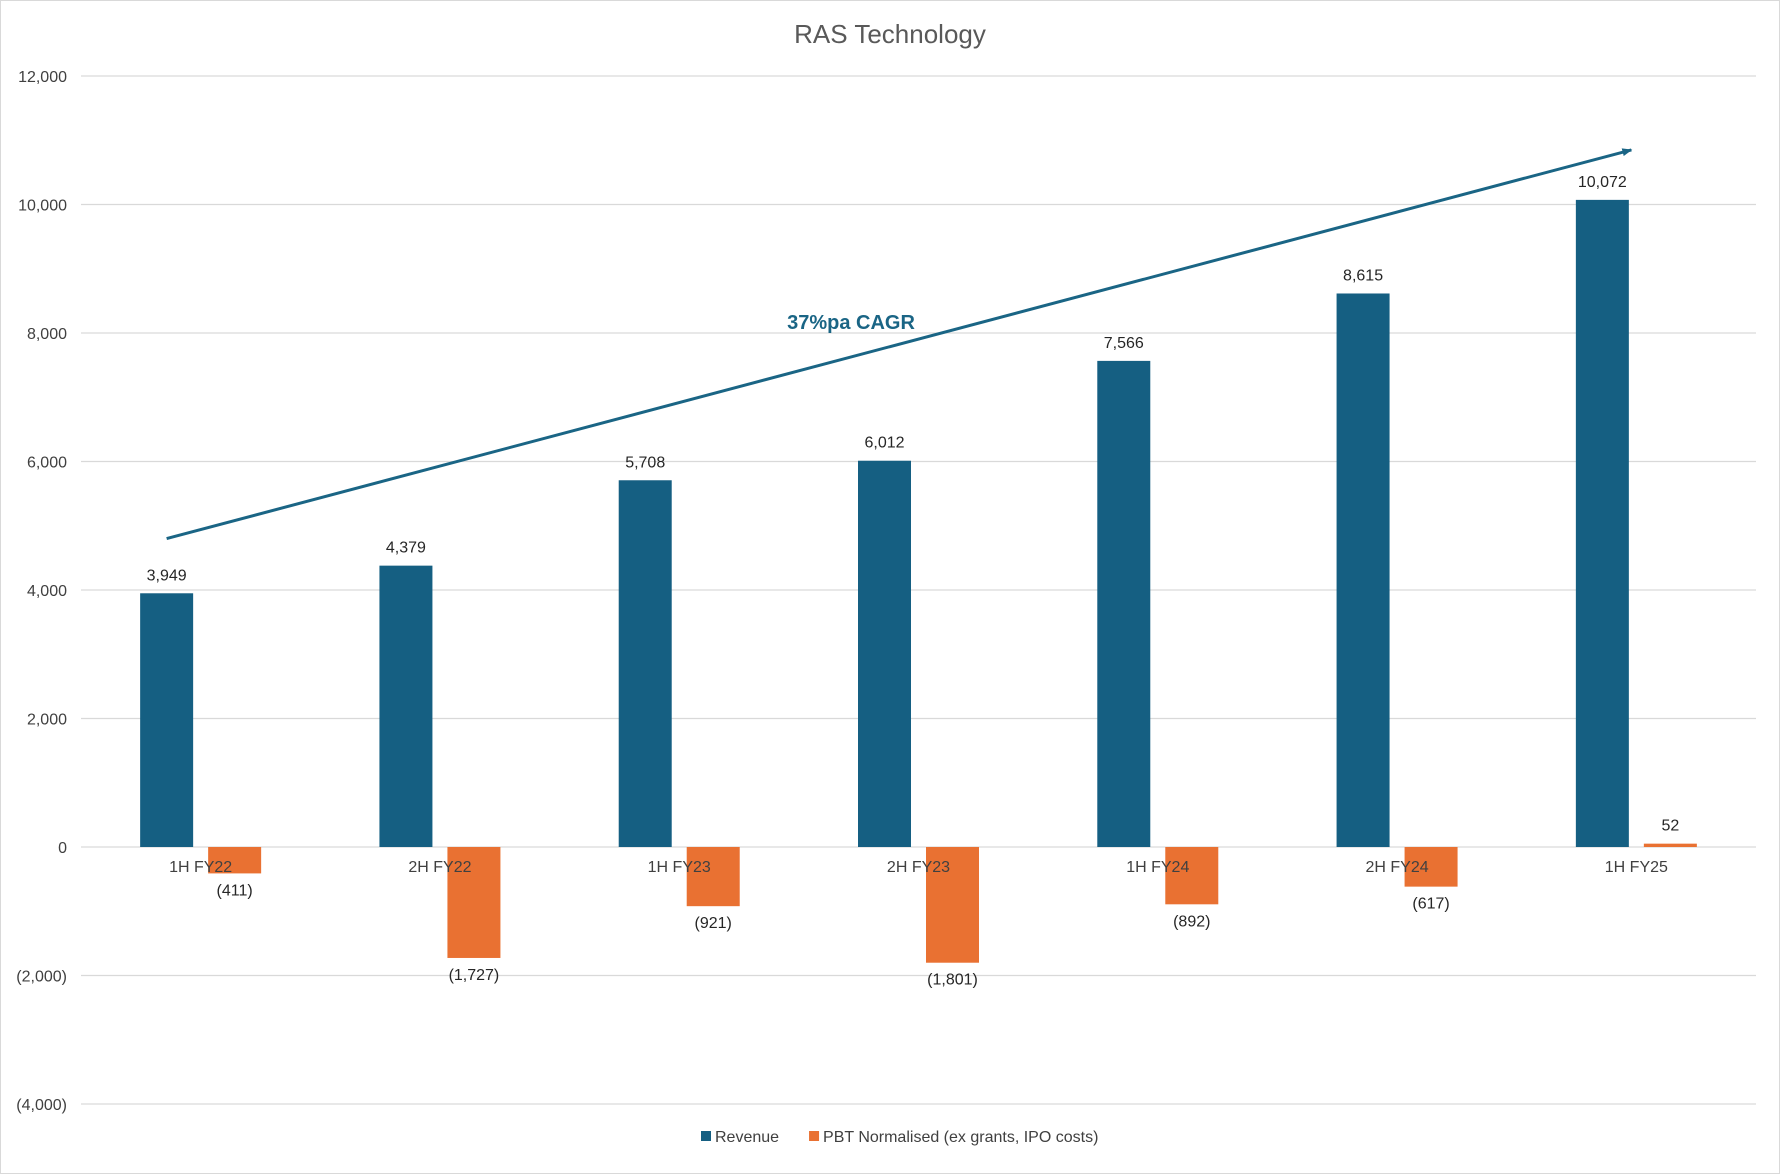 The image size is (1780, 1174). What do you see at coordinates (235, 890) in the screenshot?
I see `pbt-data-label: (411)` at bounding box center [235, 890].